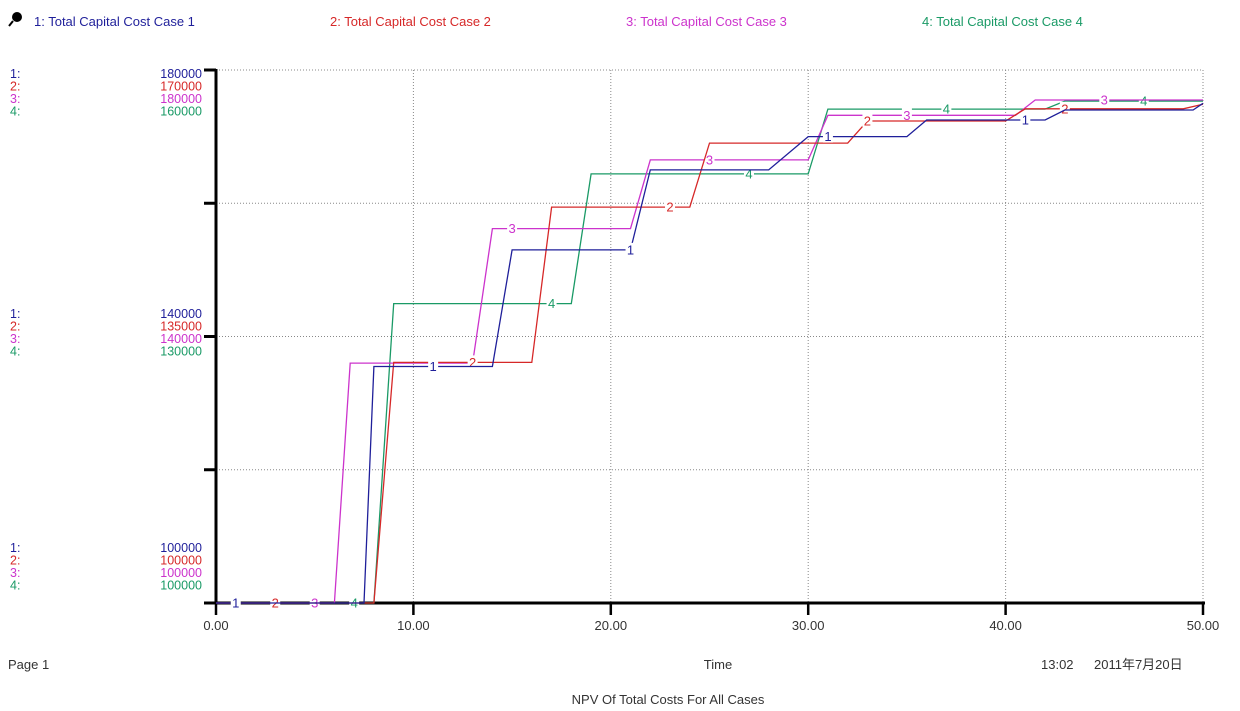  Describe the element at coordinates (15, 99) in the screenshot. I see `y-label-series-3-top-num: 3:` at that location.